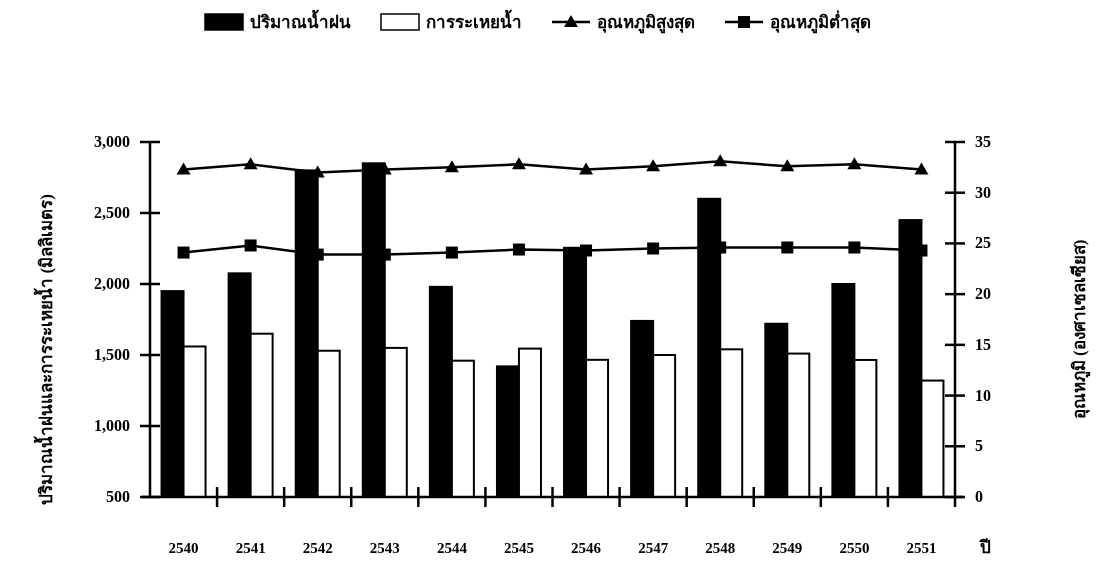 This screenshot has width=1109, height=569. I want to click on y2-tick-label: 30, so click(983, 192).